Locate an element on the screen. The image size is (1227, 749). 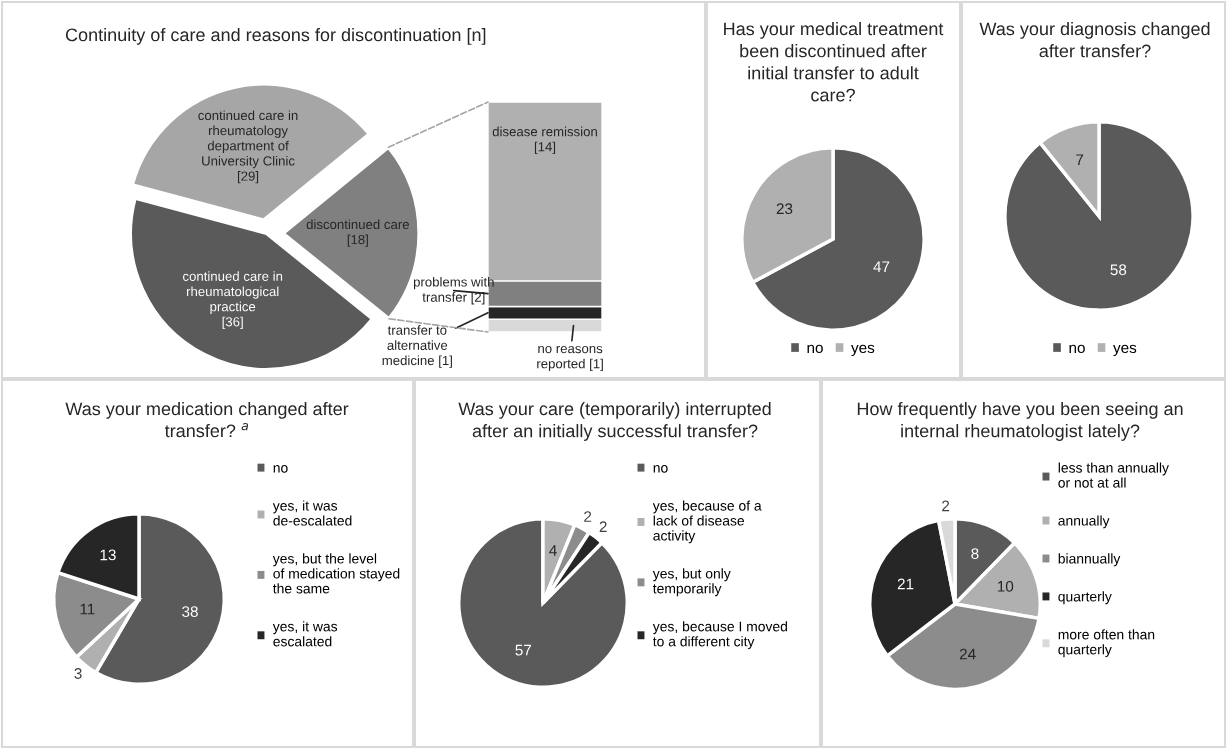
chart-title: Was your diagnosis changed after transfer? is located at coordinates (1094, 40).